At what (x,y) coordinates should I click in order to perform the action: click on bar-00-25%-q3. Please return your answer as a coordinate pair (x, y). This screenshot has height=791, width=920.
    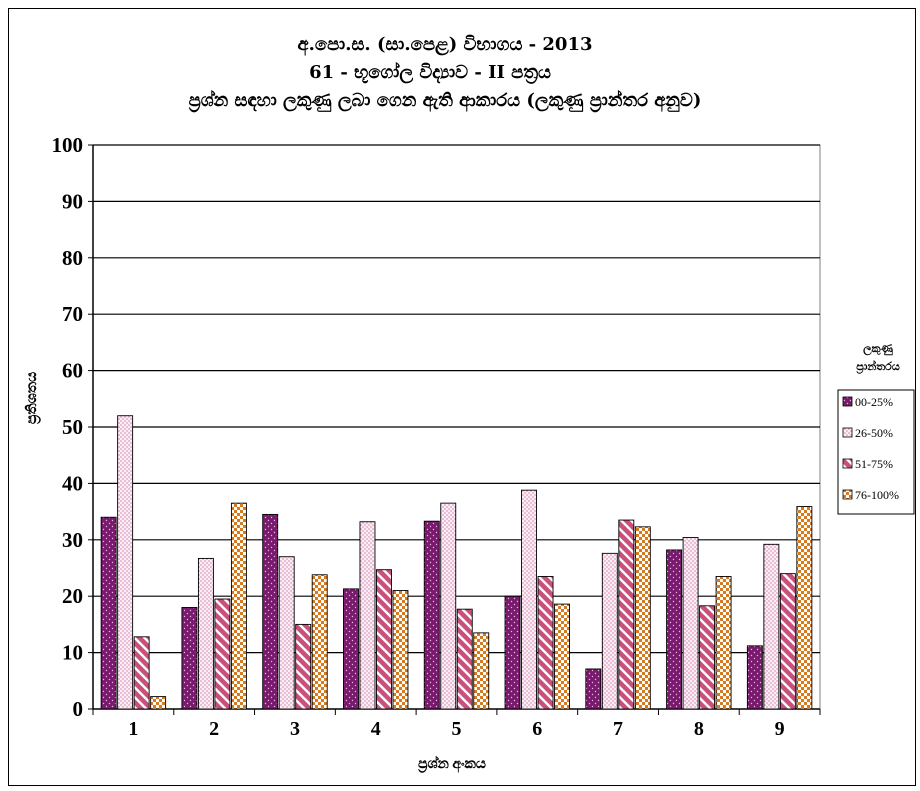
    Looking at the image, I should click on (270, 611).